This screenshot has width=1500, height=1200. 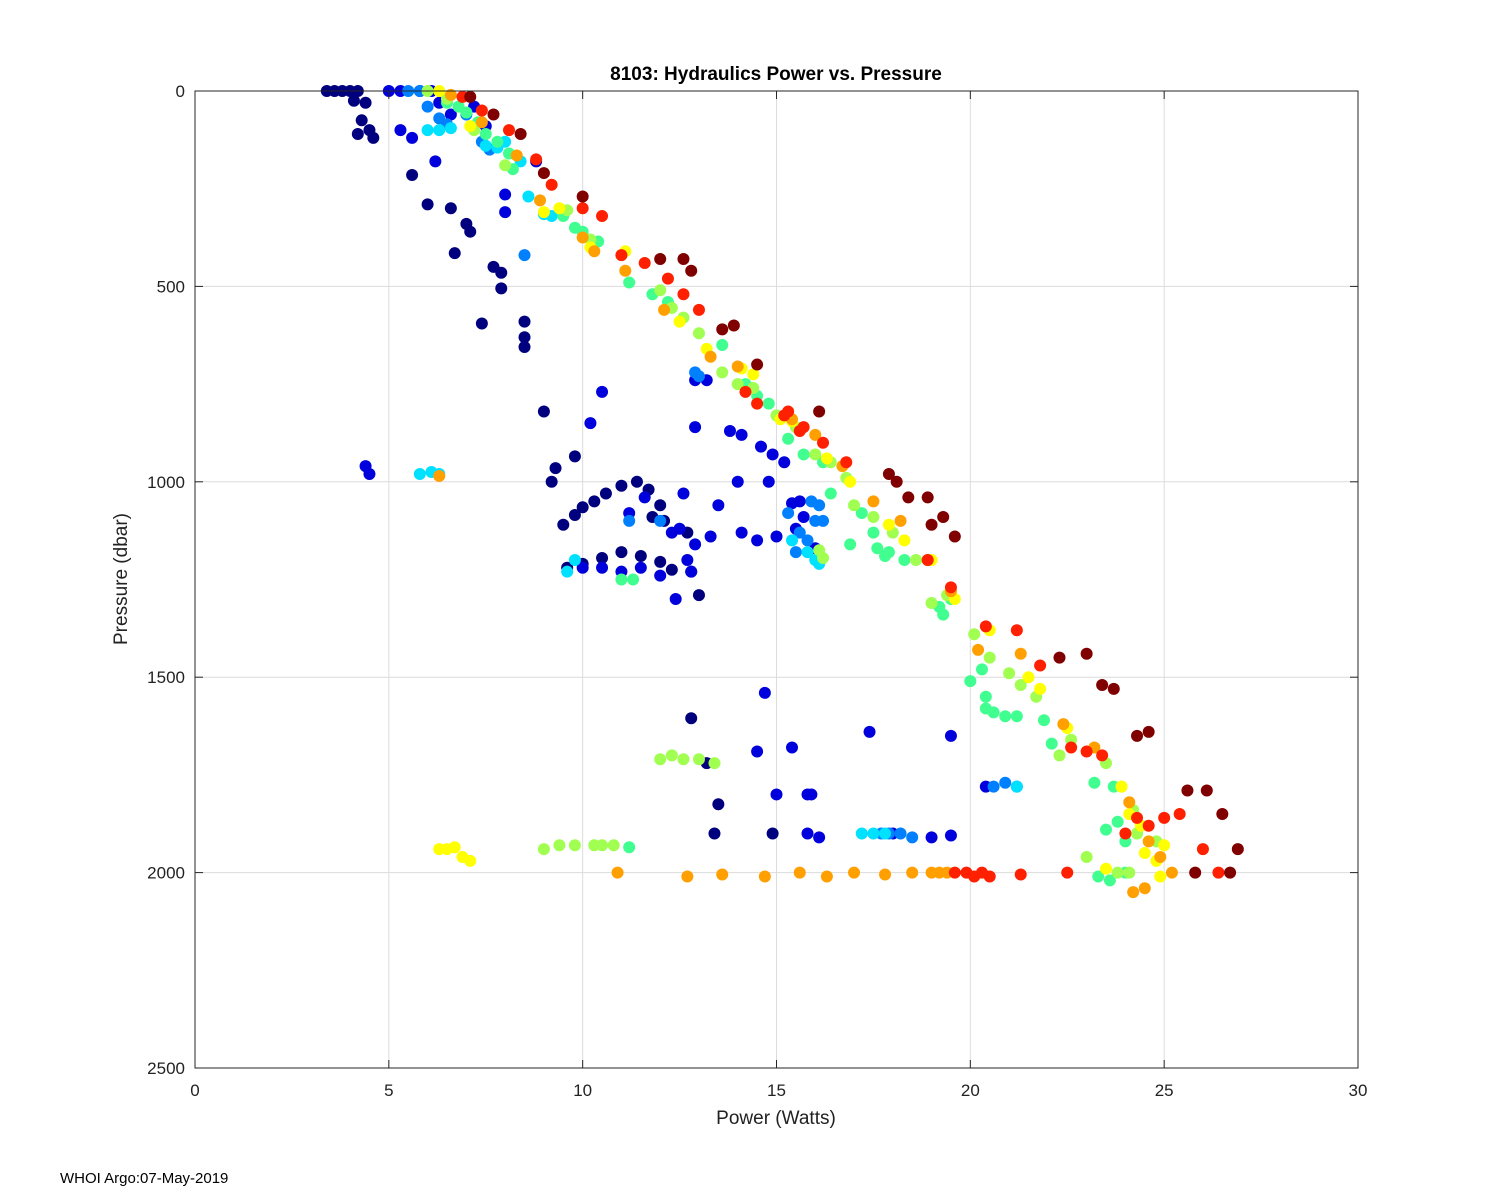 What do you see at coordinates (166, 873) in the screenshot?
I see `y-tick-label: 2000` at bounding box center [166, 873].